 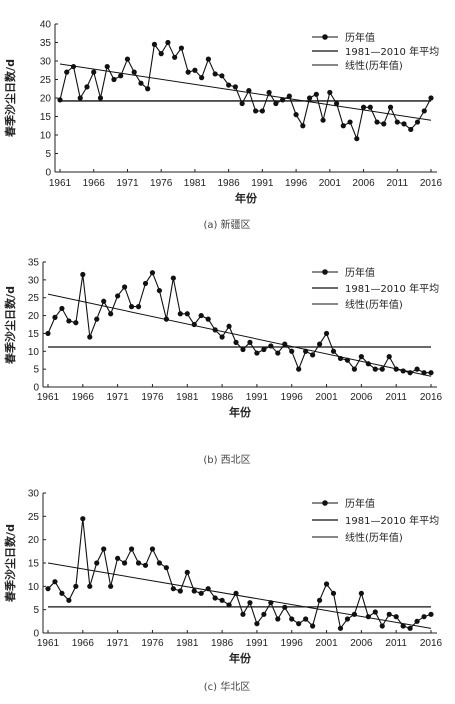 I want to click on x-axis-label: 年份, so click(x=240, y=412).